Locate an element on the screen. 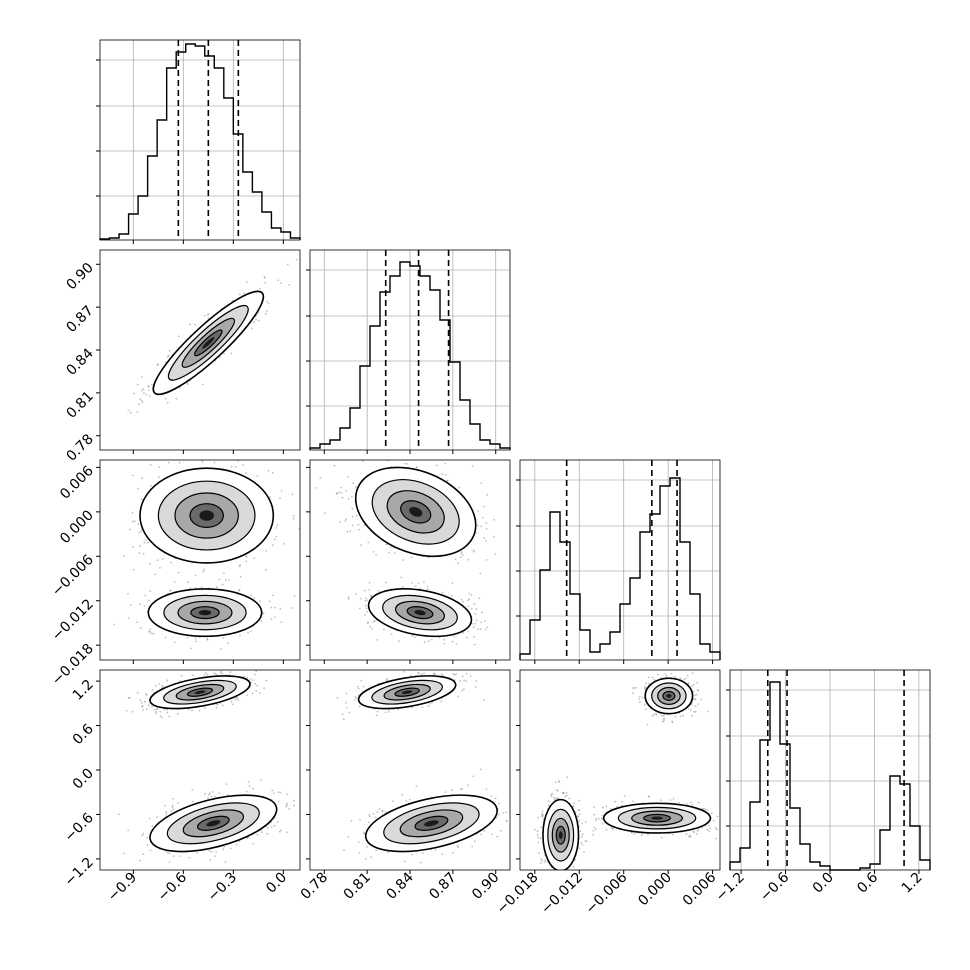 The image size is (970, 970). x-tick-label: 0.000 is located at coordinates (655, 890).